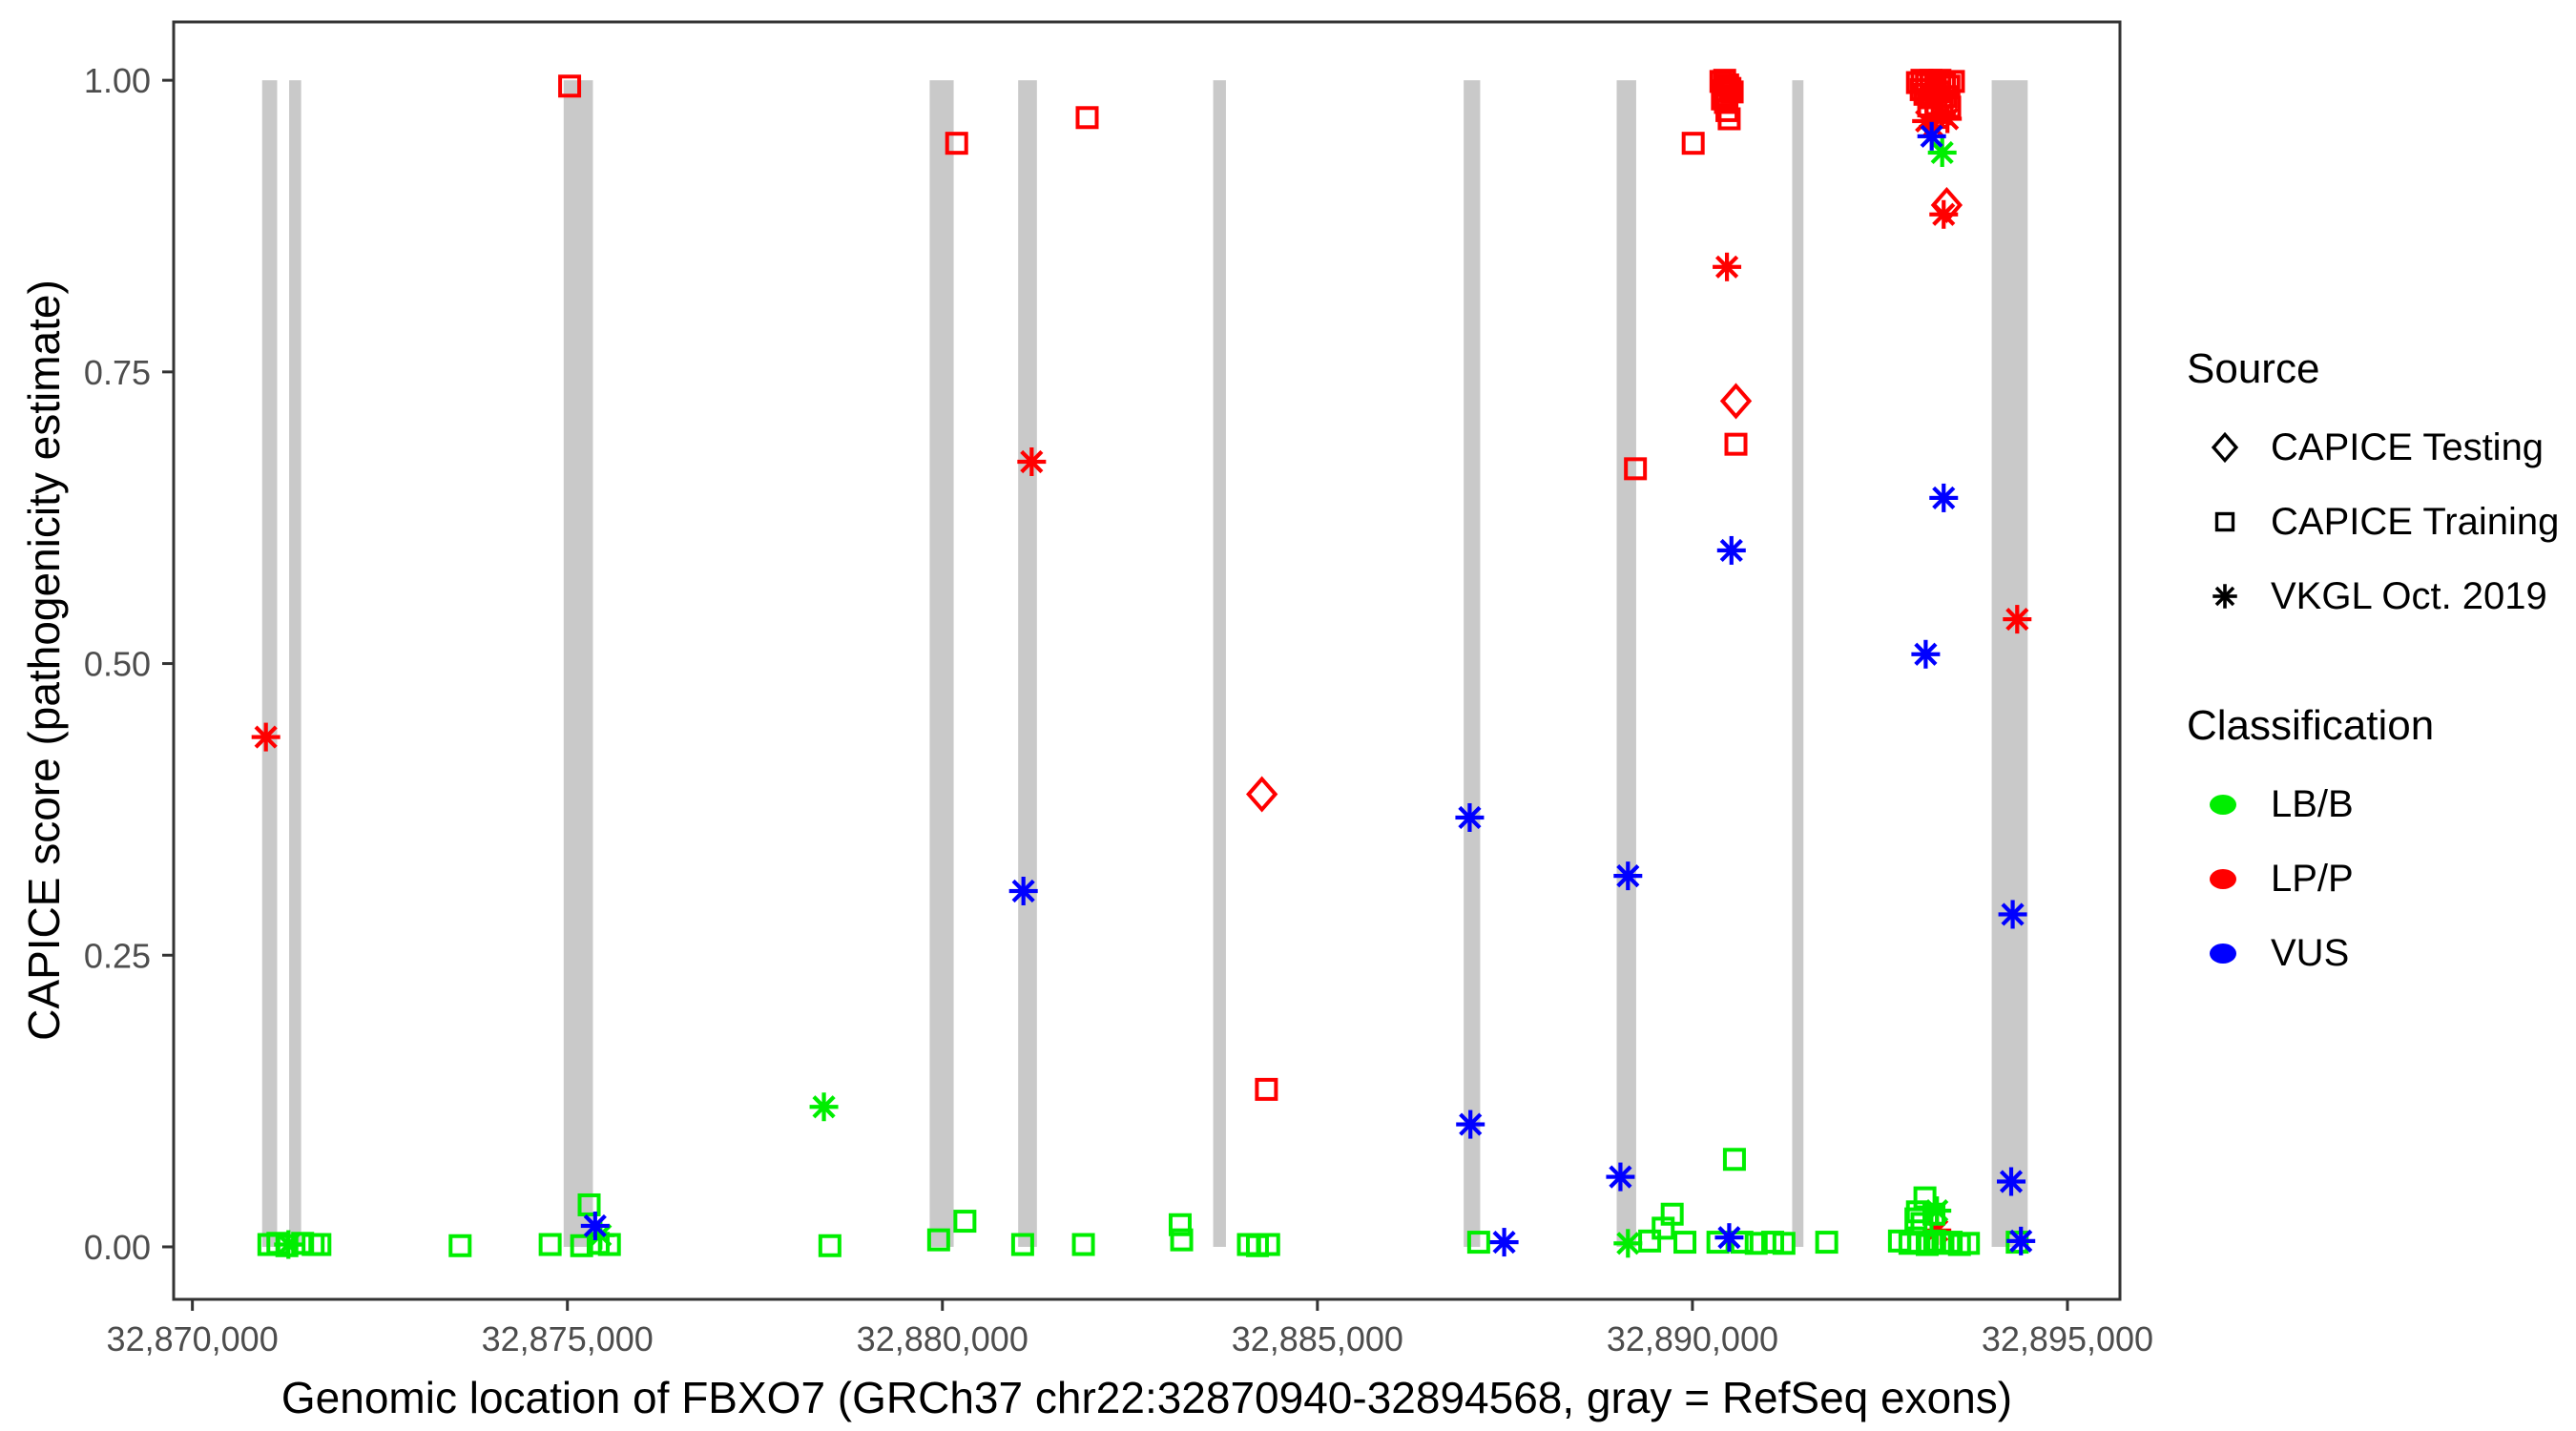  What do you see at coordinates (44, 660) in the screenshot?
I see `y-axis-title: CAPICE score (pathogenicity estimate)` at bounding box center [44, 660].